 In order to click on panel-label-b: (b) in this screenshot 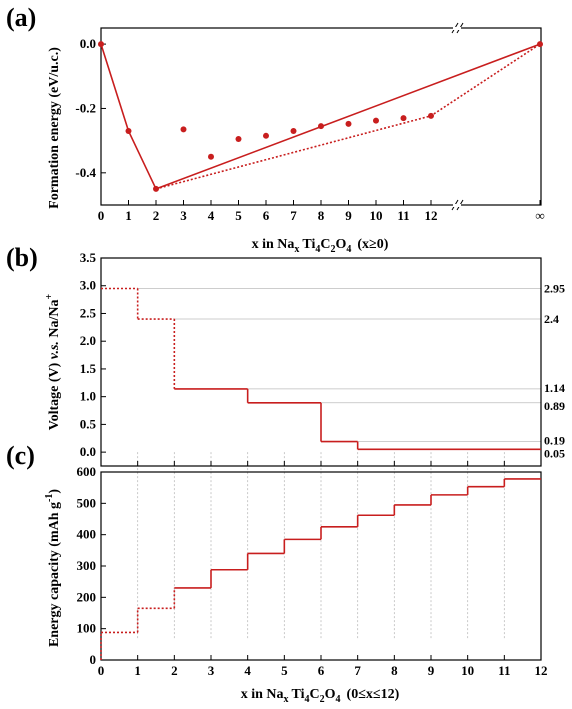, I will do `click(22, 257)`.